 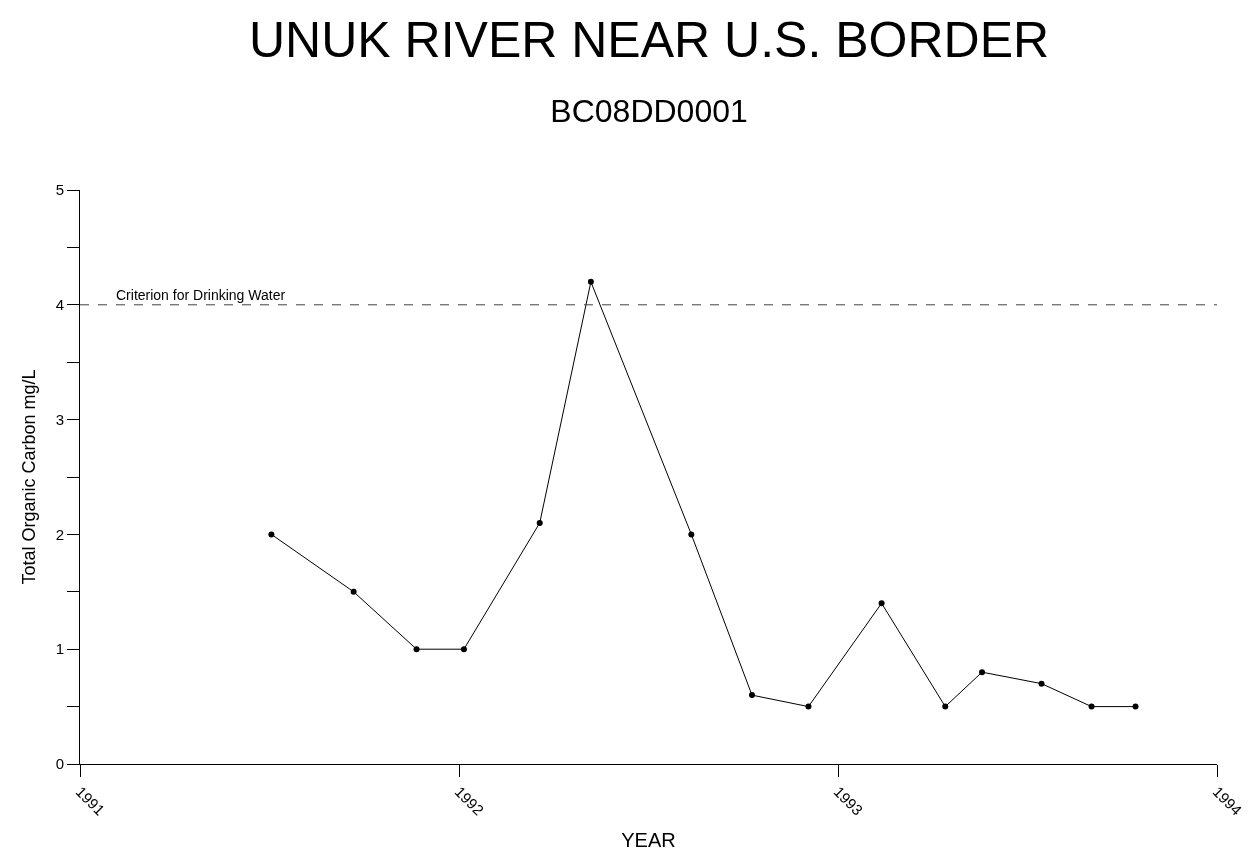 I want to click on y-axis-title: Total Organic Carbon mg/L, so click(x=28, y=477).